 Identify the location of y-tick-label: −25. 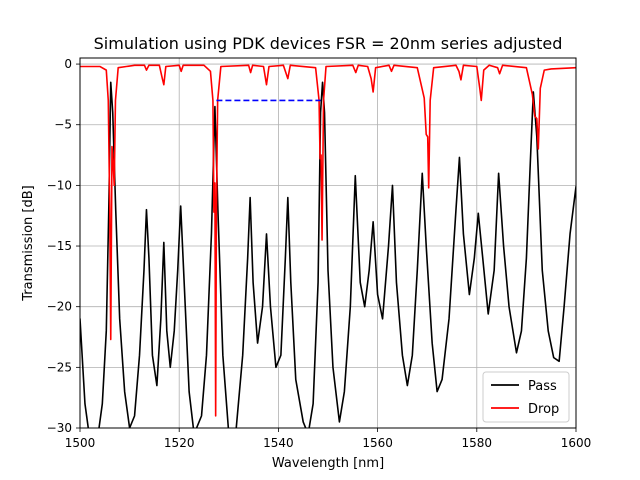
(59, 367).